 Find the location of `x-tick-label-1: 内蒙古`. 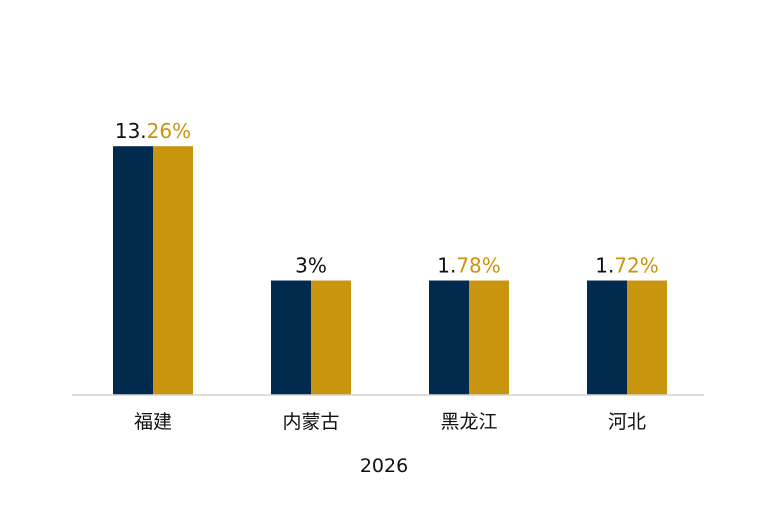

x-tick-label-1: 内蒙古 is located at coordinates (310, 422).